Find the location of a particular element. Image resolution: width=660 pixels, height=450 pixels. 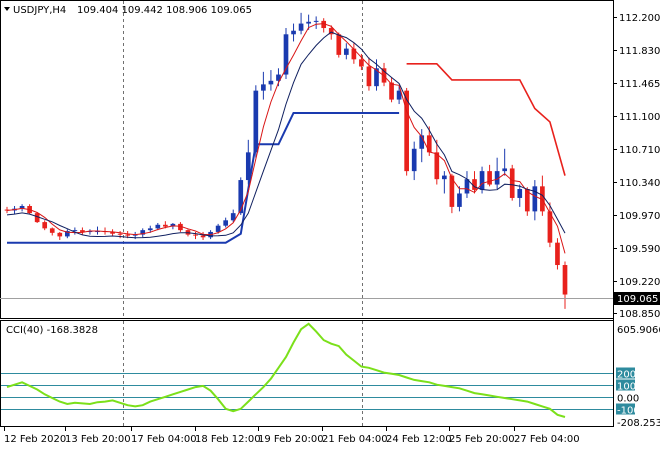

cci-level-label: -100 is located at coordinates (628, 411).